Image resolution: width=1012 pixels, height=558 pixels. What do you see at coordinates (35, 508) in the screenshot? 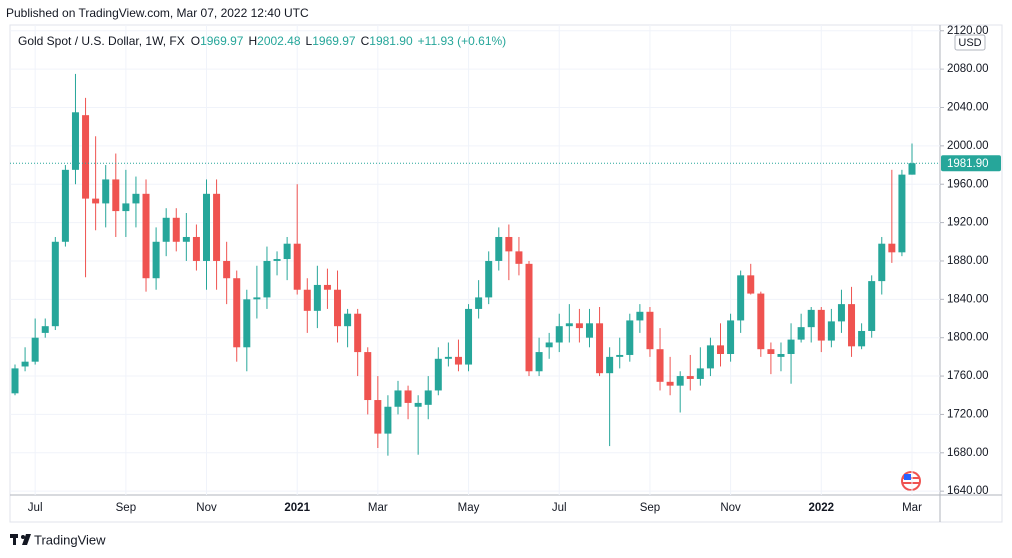
I see `x-tick-label: Jul` at bounding box center [35, 508].